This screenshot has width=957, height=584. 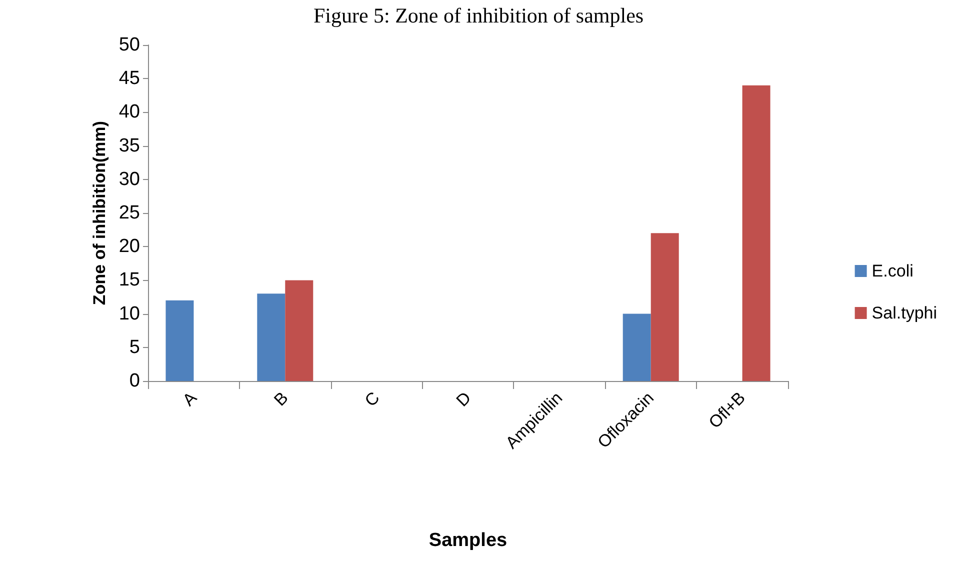 I want to click on y-tick-label: 45, so click(x=129, y=79).